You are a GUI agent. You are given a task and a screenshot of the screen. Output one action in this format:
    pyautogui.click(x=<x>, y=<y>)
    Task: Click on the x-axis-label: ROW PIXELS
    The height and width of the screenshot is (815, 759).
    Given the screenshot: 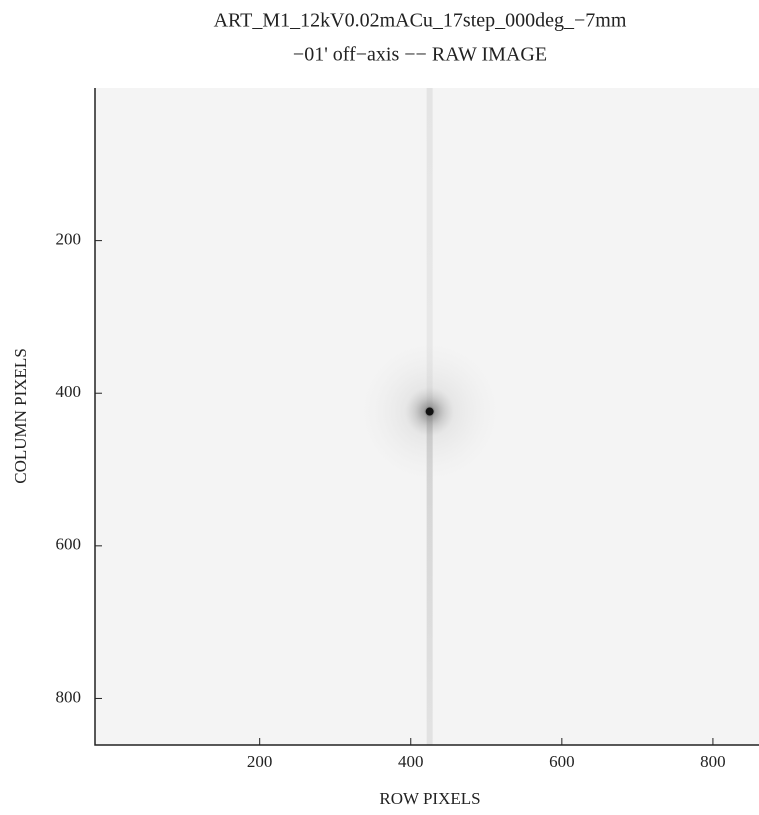 What is the action you would take?
    pyautogui.click(x=429, y=798)
    